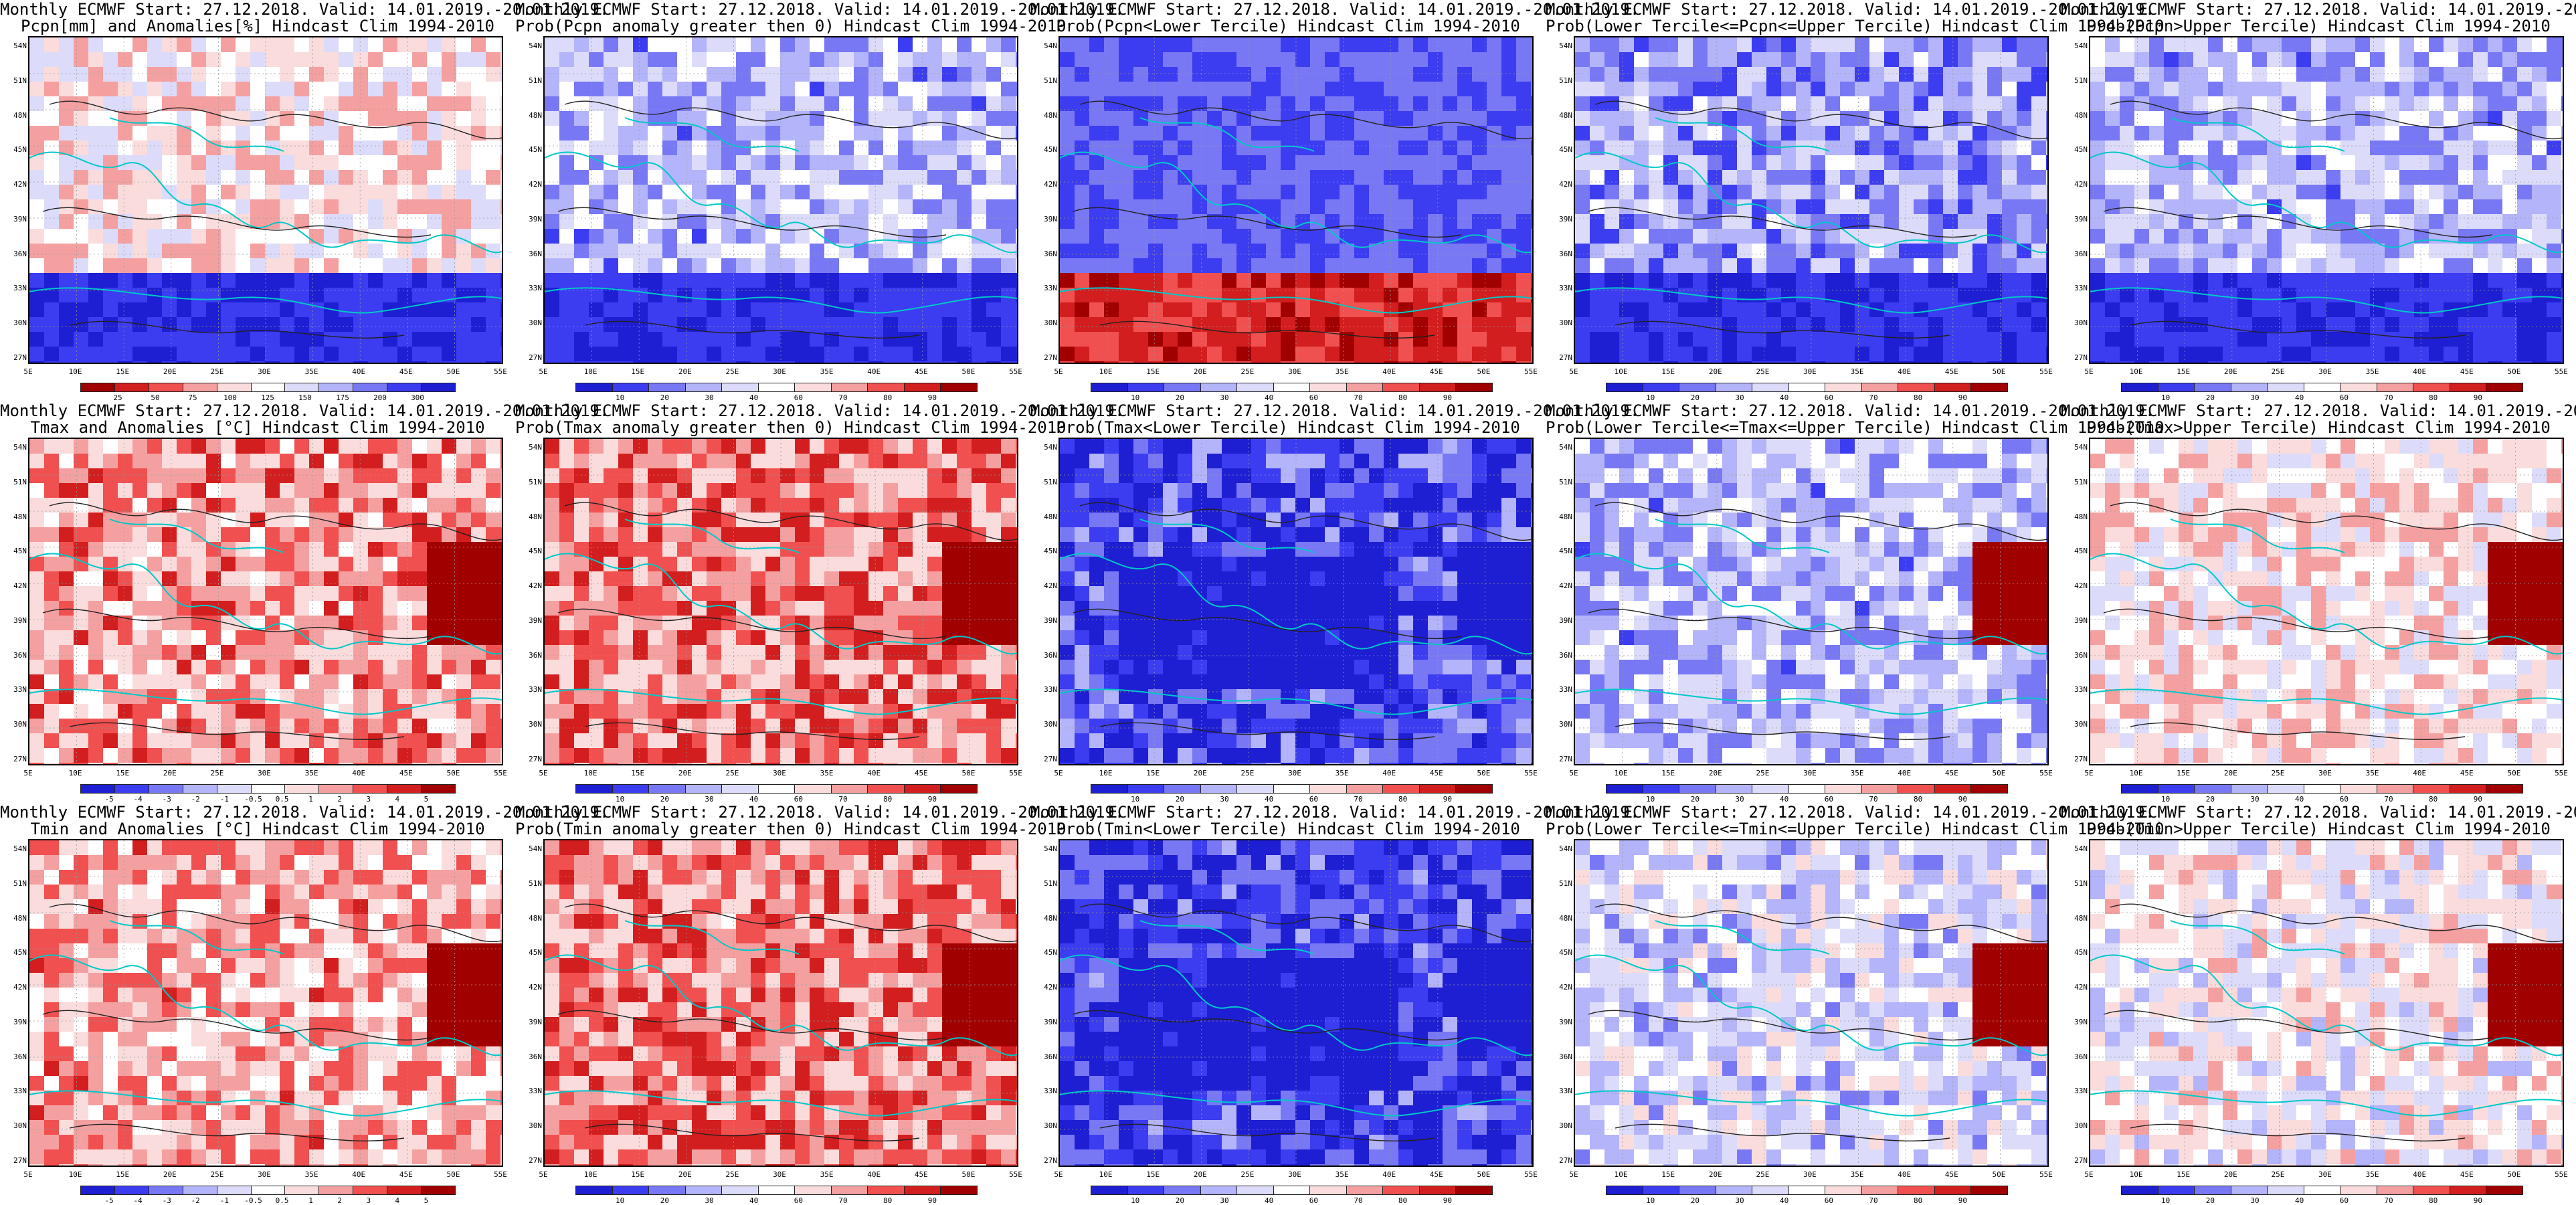  What do you see at coordinates (1531, 371) in the screenshot?
I see `lon-label: 55E` at bounding box center [1531, 371].